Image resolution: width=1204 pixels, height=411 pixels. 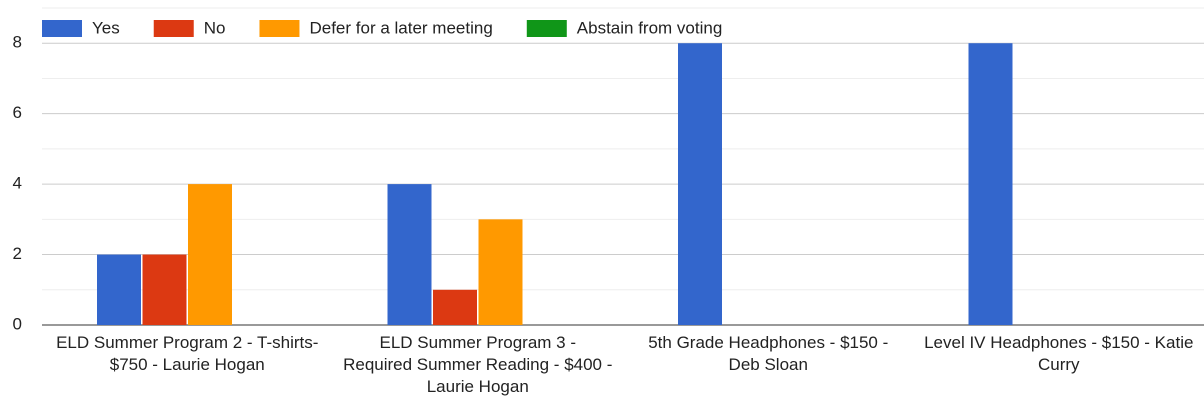 What do you see at coordinates (17, 183) in the screenshot?
I see `y-tick-label: 4` at bounding box center [17, 183].